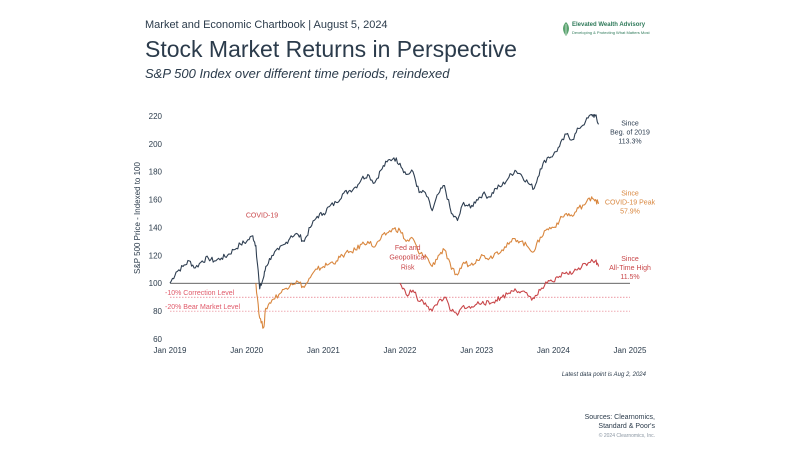 This screenshot has width=800, height=450. I want to click on y-tick-label: 200, so click(156, 144).